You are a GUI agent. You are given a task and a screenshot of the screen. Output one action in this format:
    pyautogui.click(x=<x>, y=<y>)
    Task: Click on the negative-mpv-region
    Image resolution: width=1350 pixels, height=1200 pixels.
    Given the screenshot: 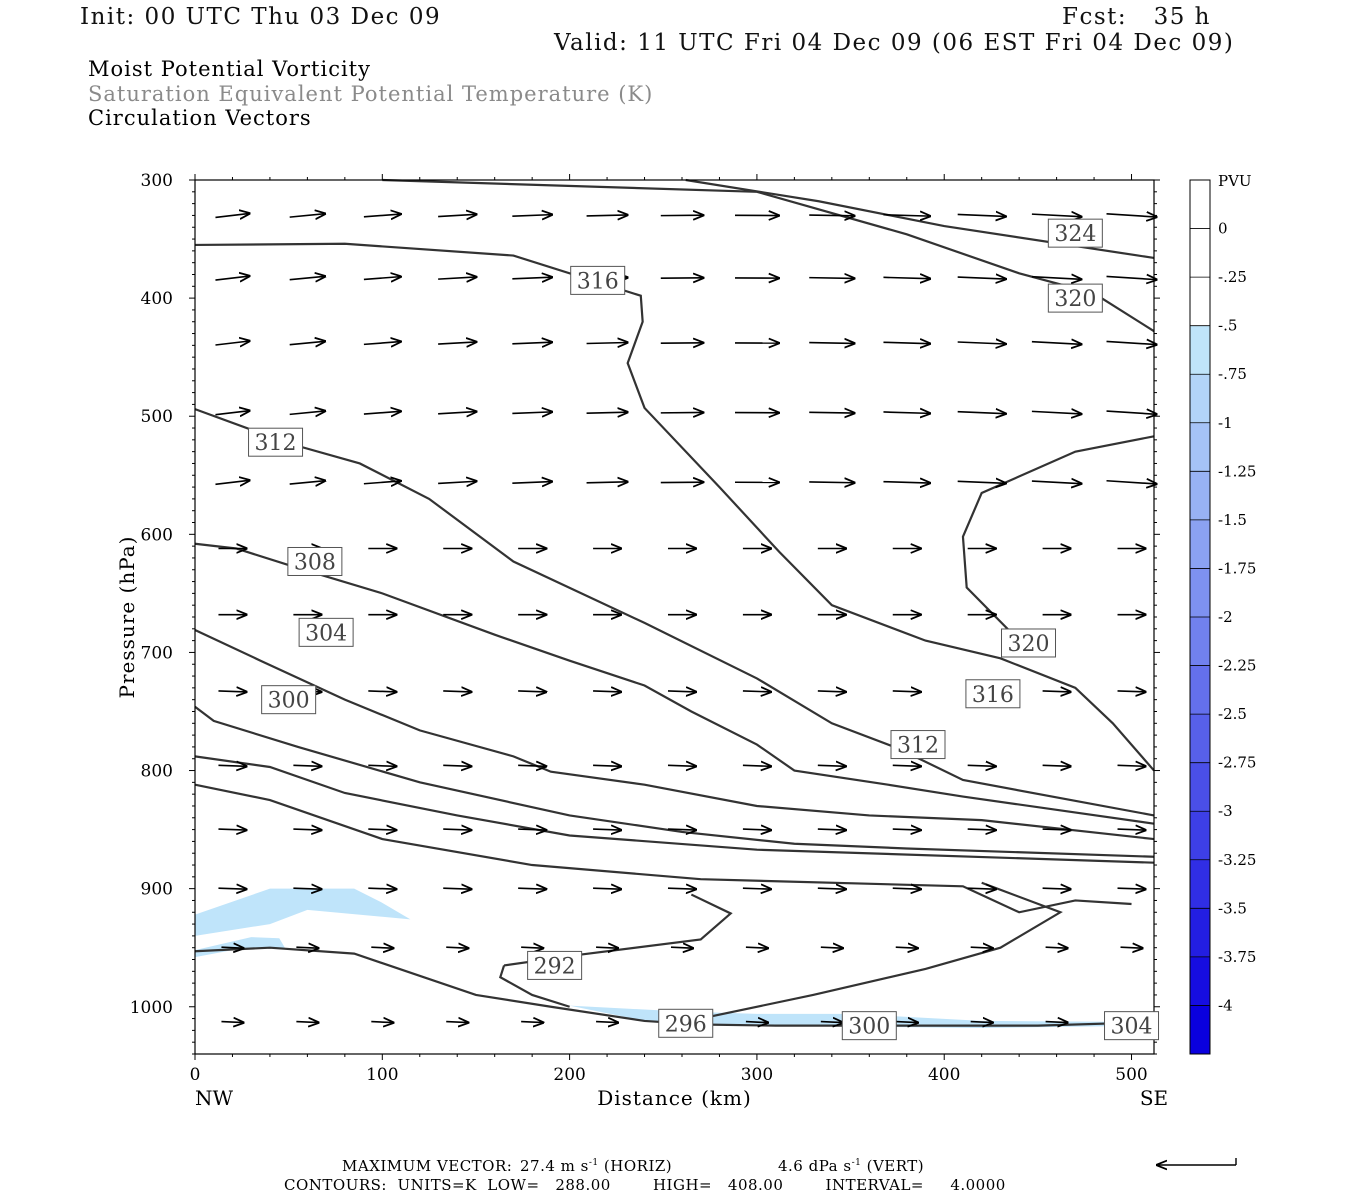 What is the action you would take?
    pyautogui.click(x=303, y=912)
    